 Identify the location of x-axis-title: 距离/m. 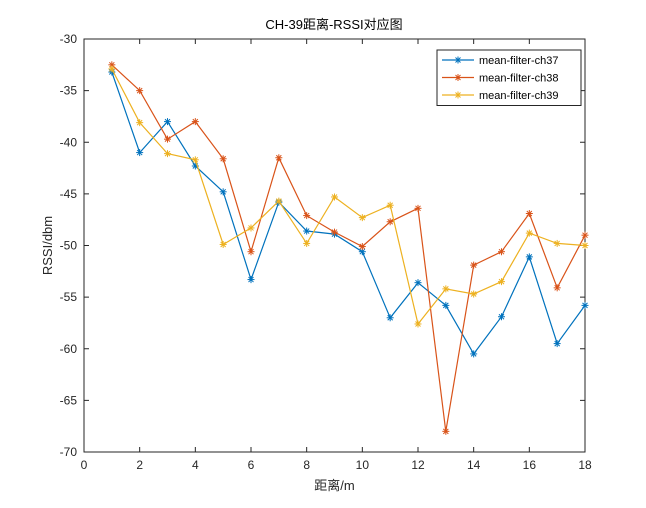
(334, 485).